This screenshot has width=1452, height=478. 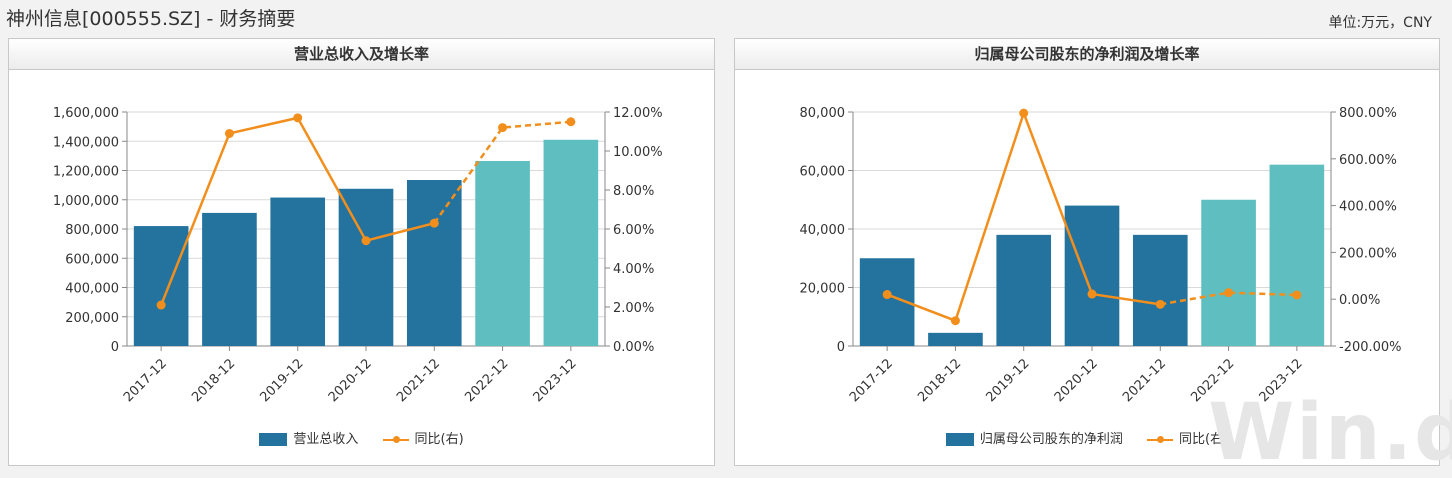 I want to click on net-profit-chart-title: 归属母公司股东的净利润及增长率, so click(x=1087, y=54).